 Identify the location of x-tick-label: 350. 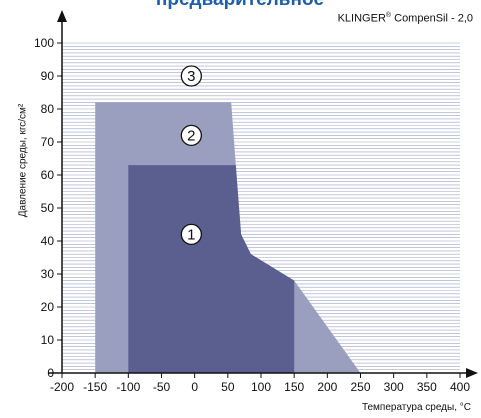
(427, 387).